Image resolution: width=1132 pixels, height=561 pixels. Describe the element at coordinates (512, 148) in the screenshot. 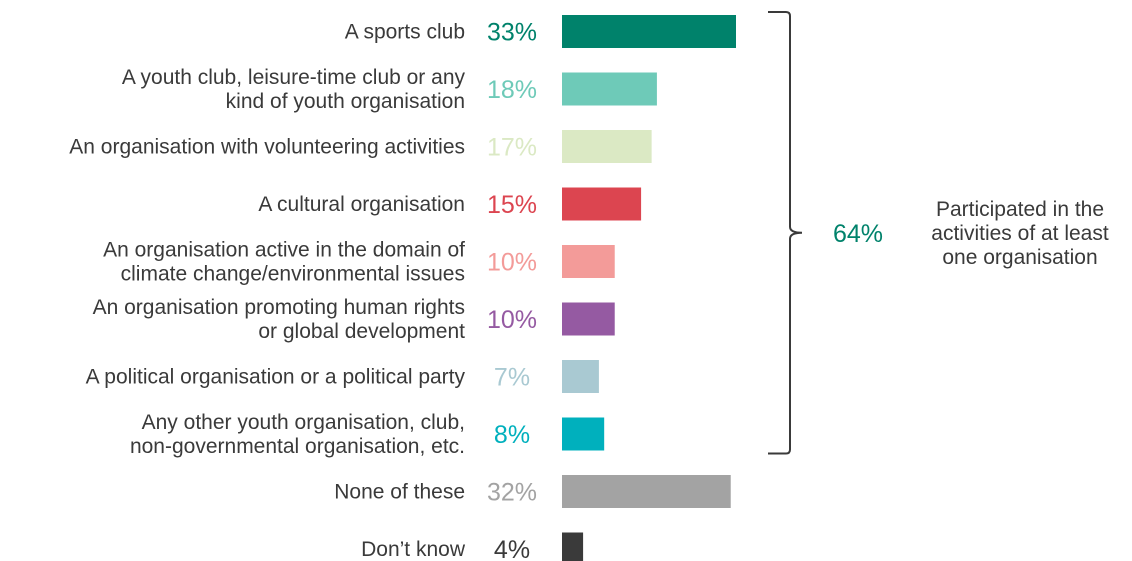

I see `bar-value-label: 17%` at that location.